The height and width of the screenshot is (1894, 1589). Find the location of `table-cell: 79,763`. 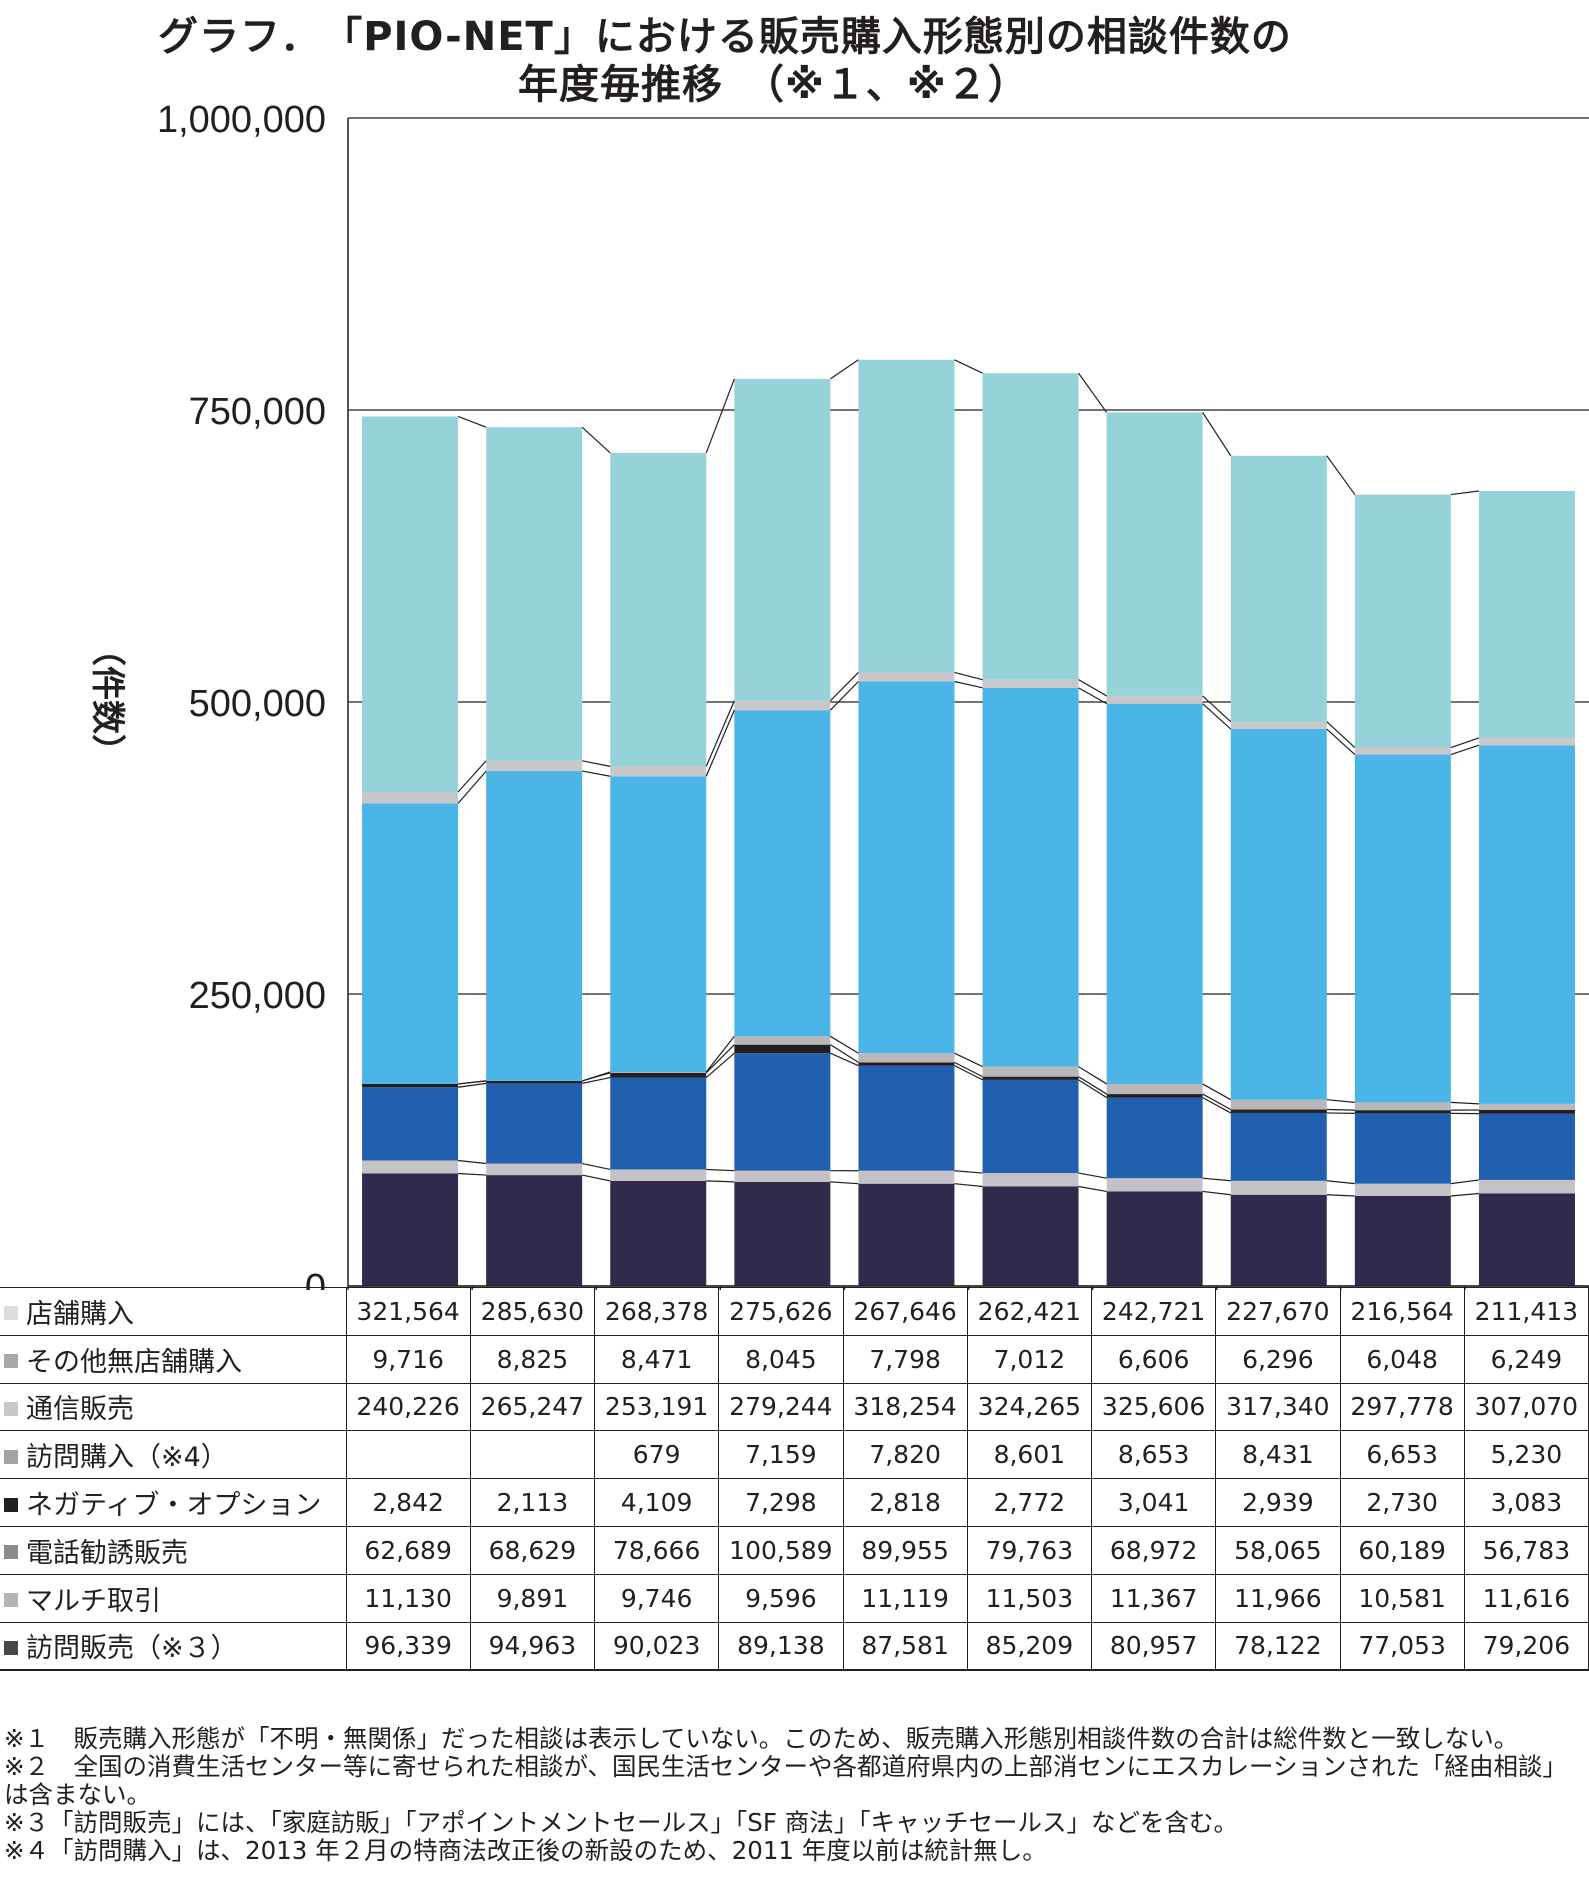

table-cell: 79,763 is located at coordinates (1029, 1550).